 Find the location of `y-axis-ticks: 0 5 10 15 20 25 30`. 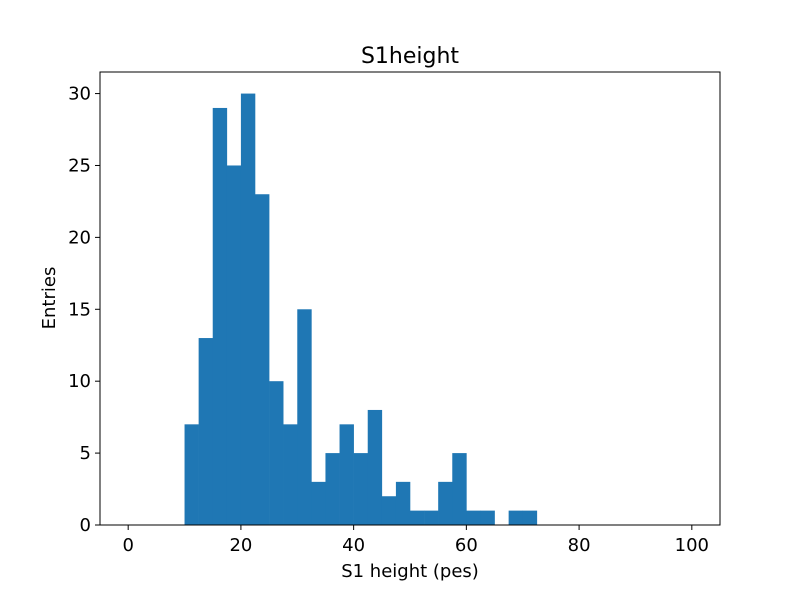

y-axis-ticks: 0 5 10 15 20 25 30 is located at coordinates (84, 310).